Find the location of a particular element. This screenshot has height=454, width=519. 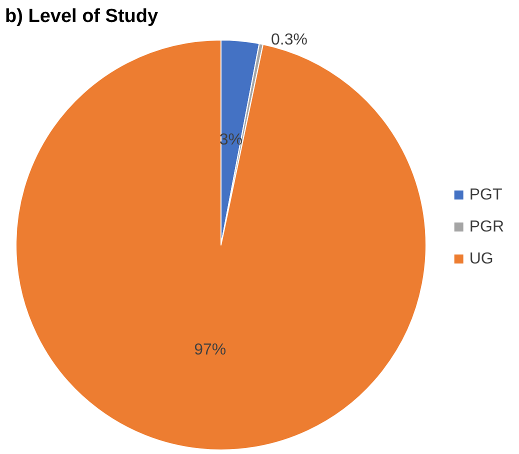

data-label: 0.3% is located at coordinates (289, 40).